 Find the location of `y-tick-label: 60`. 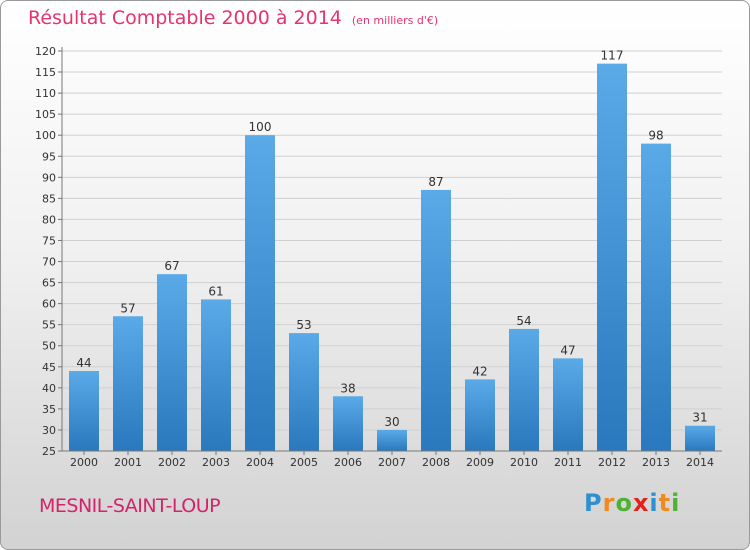

y-tick-label: 60 is located at coordinates (49, 304).